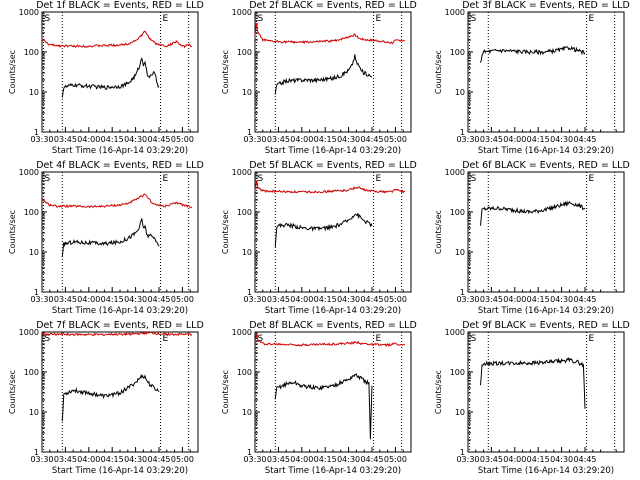 Image resolution: width=640 pixels, height=480 pixels. Describe the element at coordinates (333, 325) in the screenshot. I see `panel-title: Det 8f BLACK = Events, RED = LLD` at that location.